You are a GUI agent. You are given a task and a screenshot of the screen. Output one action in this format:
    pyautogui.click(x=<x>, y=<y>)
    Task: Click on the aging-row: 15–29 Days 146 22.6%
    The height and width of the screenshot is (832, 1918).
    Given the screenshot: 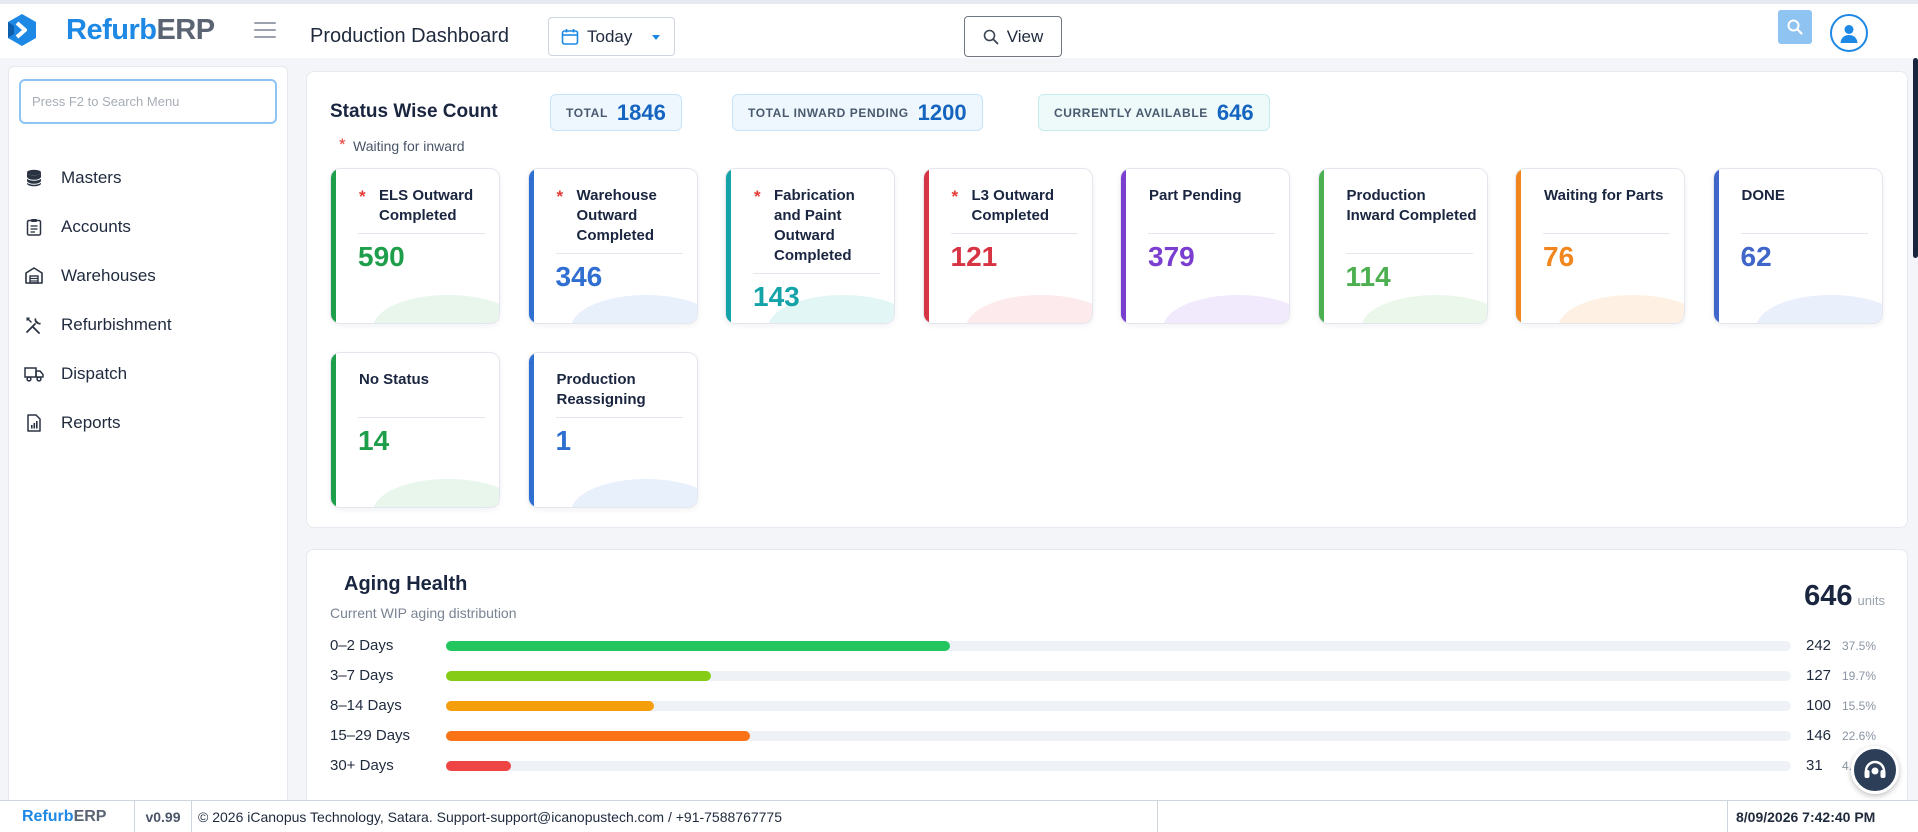 What is the action you would take?
    pyautogui.click(x=1110, y=736)
    